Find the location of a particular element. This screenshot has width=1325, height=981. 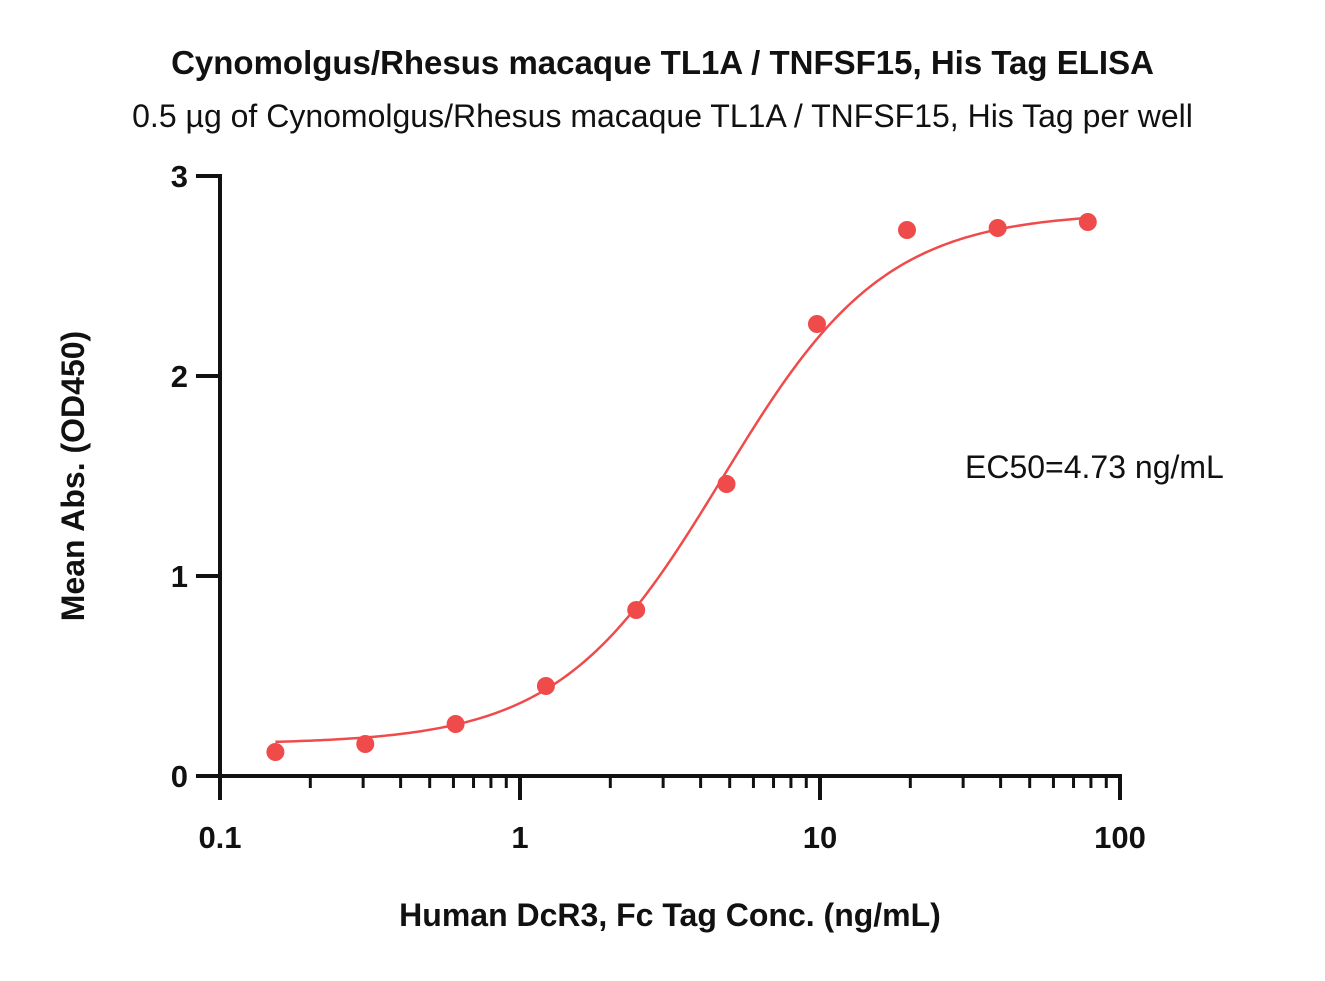

y-tick-label: 3 is located at coordinates (179, 176).